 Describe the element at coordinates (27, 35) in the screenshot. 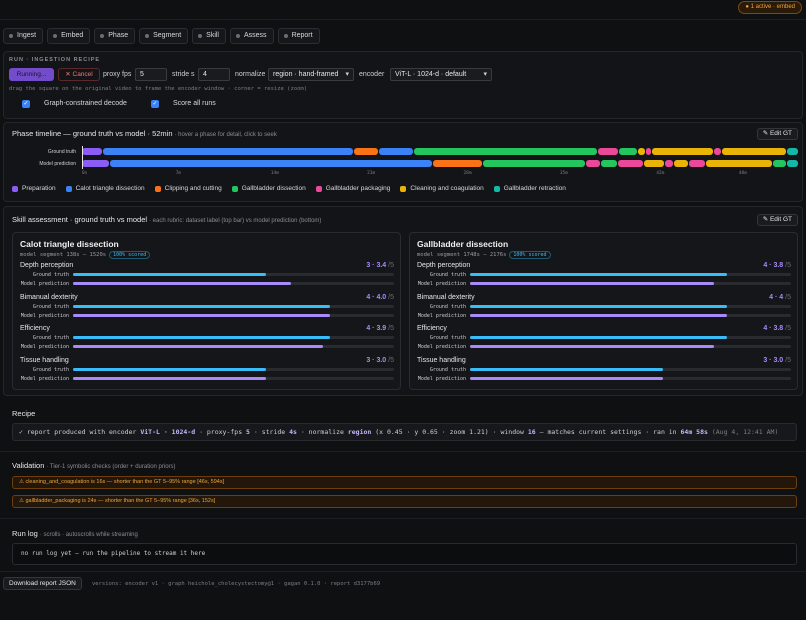

I see `tab-label: Ingest` at that location.